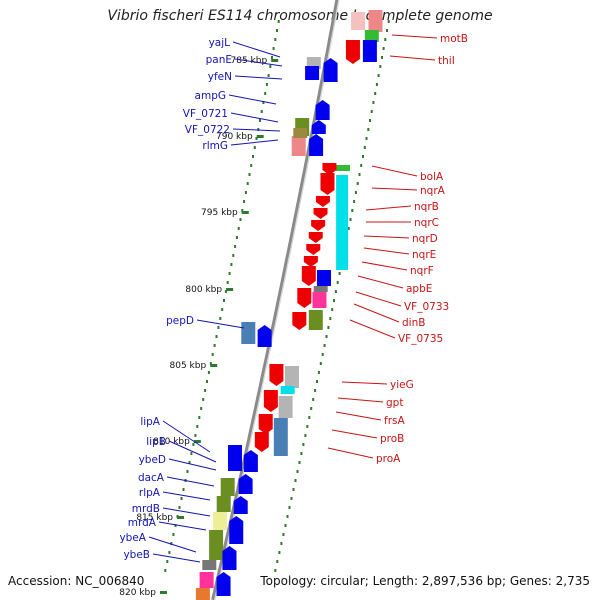 The image size is (600, 600). Describe the element at coordinates (258, 77) in the screenshot. I see `leader-line-yfeN` at that location.